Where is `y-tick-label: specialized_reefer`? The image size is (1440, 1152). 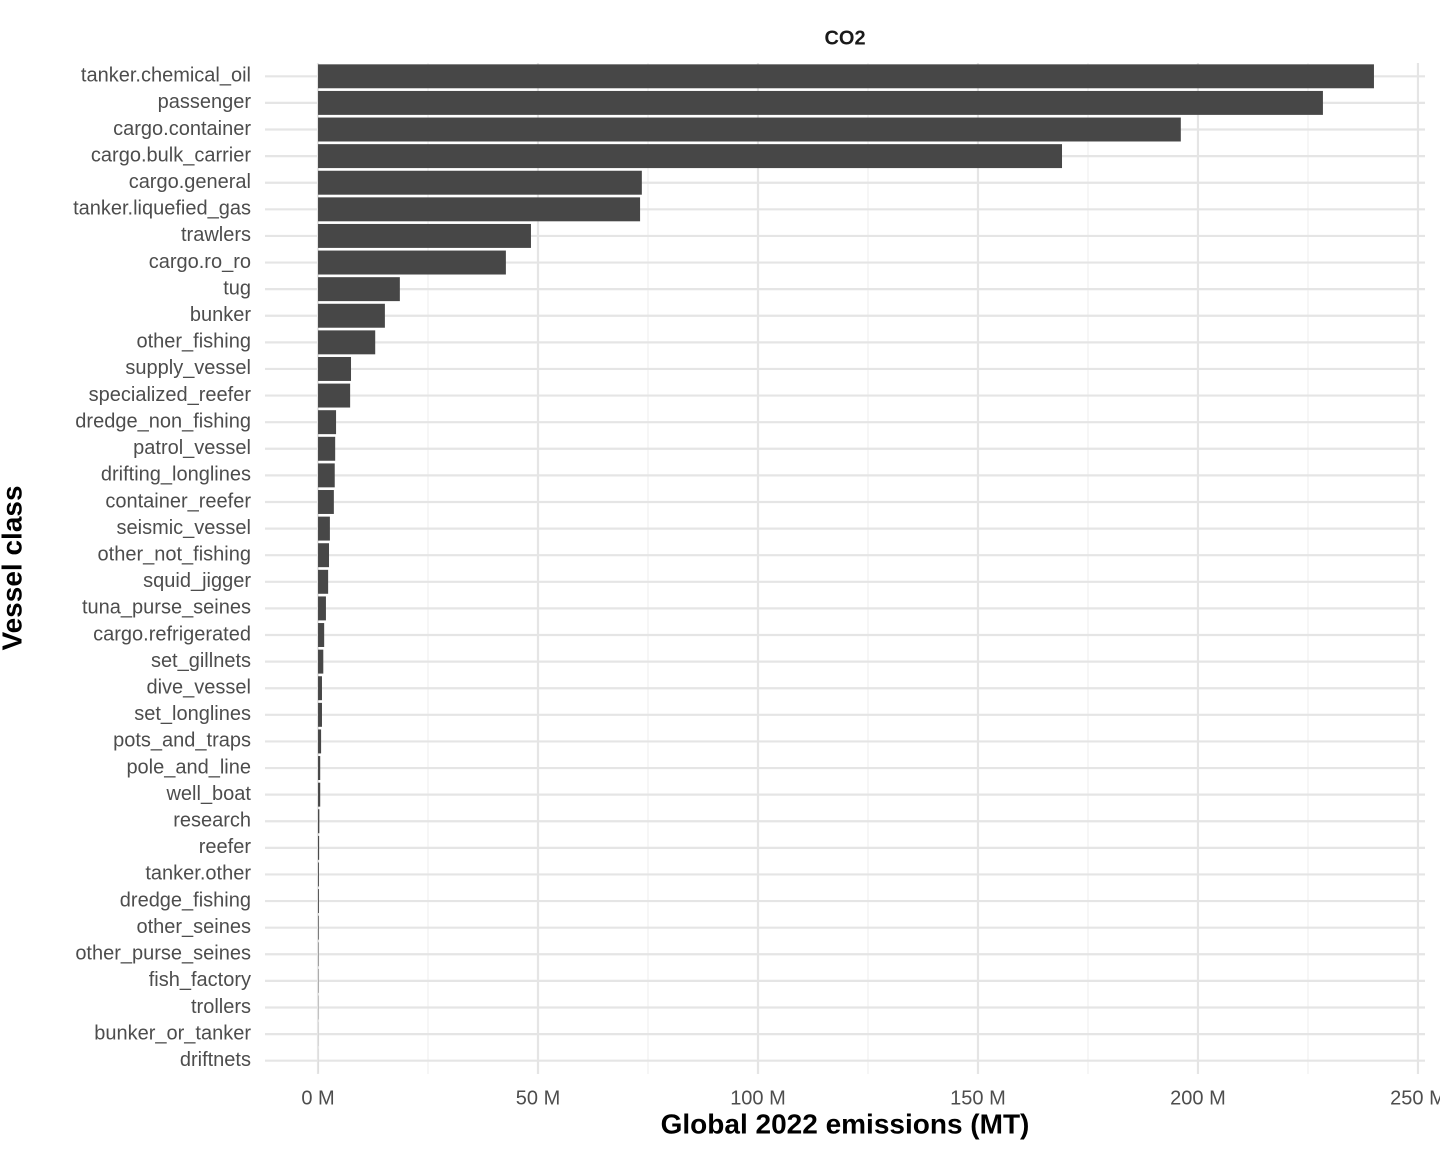
y-tick-label: specialized_reefer is located at coordinates (170, 395).